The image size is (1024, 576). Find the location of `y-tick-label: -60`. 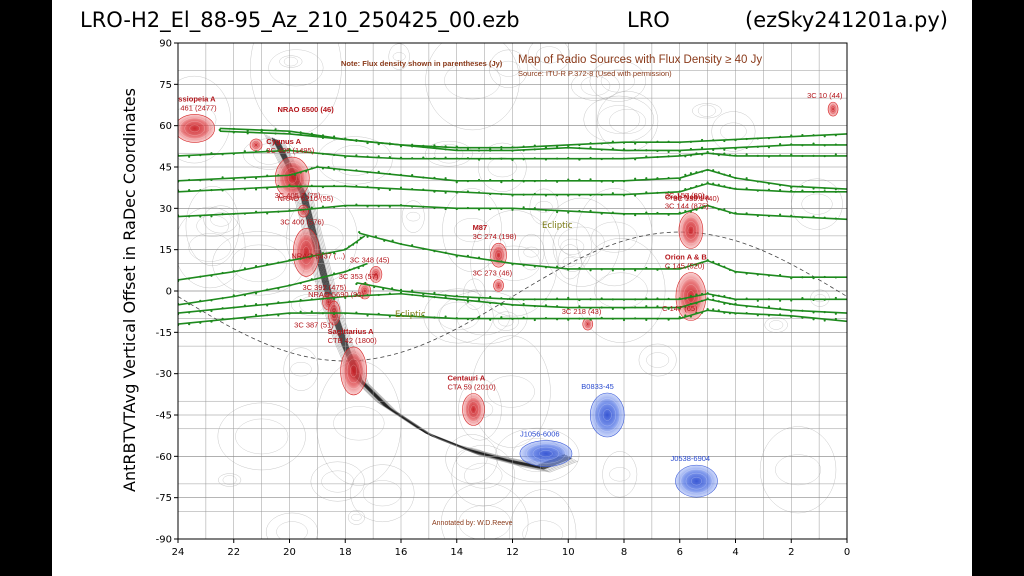

y-tick-label: -60 is located at coordinates (164, 457).